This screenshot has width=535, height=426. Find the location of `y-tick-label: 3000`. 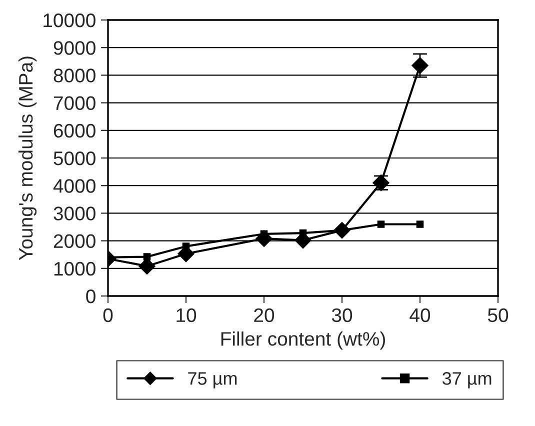

y-tick-label: 3000 is located at coordinates (75, 213).